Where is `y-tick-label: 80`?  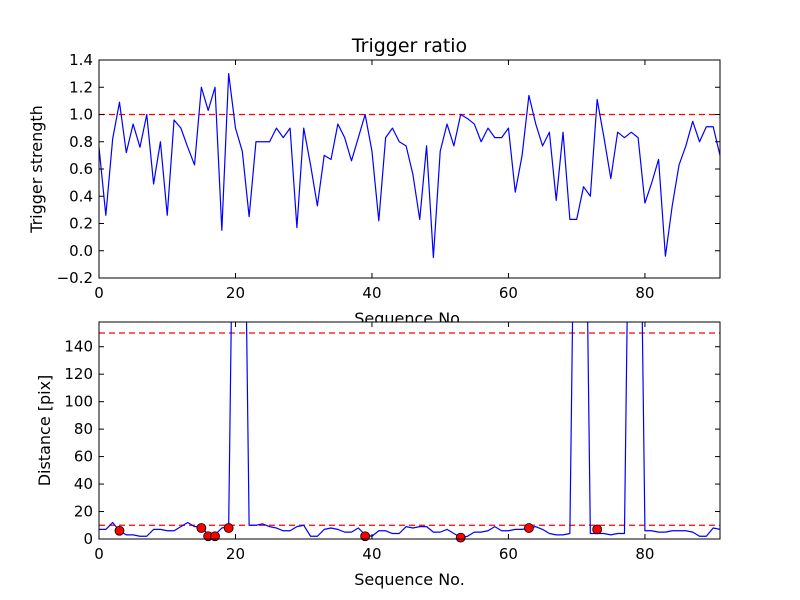 y-tick-label: 80 is located at coordinates (83, 429).